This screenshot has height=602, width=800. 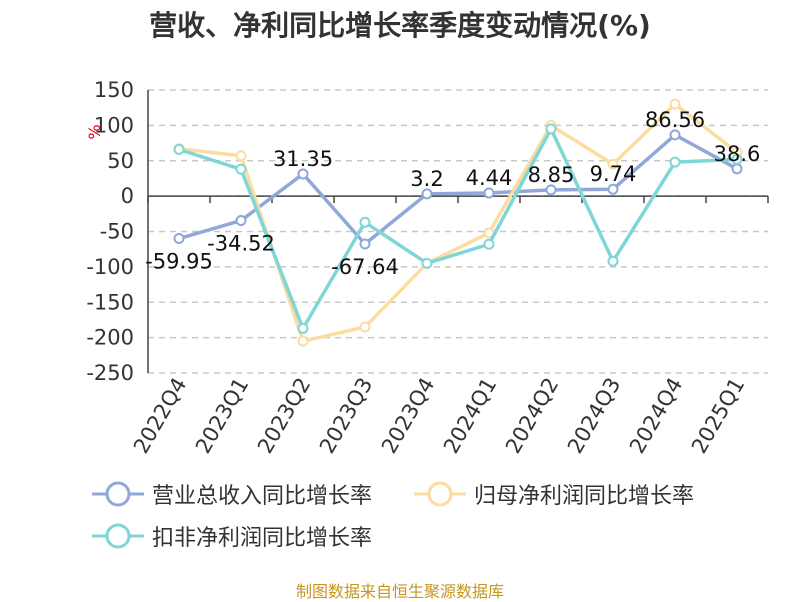 I want to click on x-tick-label: 2023Q4, so click(x=408, y=416).